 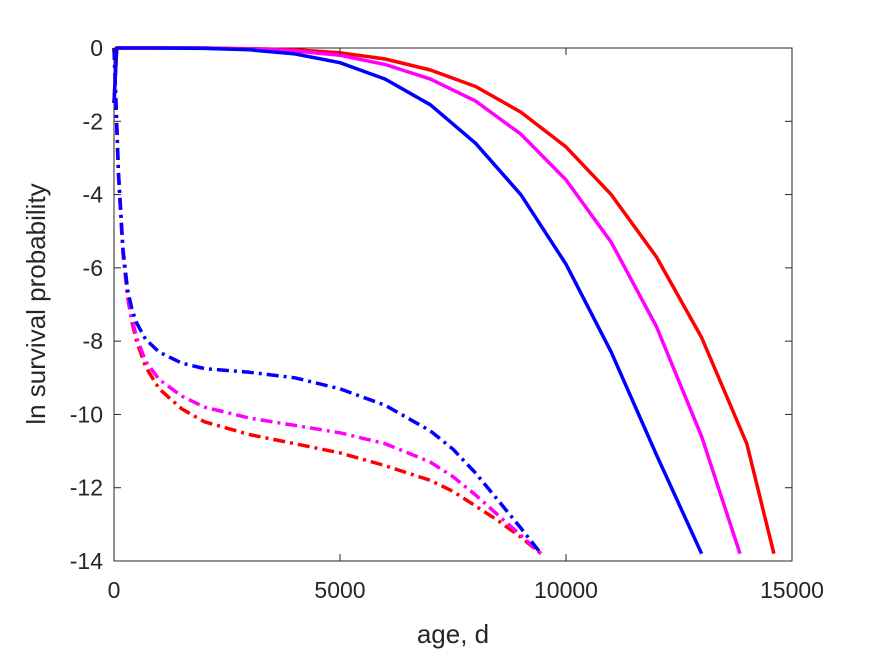 I want to click on y-tick-label: -8, so click(x=93, y=341).